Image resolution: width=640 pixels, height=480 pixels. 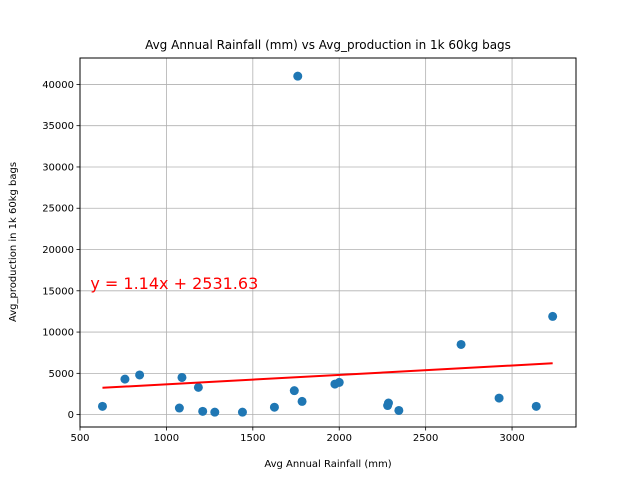 What do you see at coordinates (58, 209) in the screenshot?
I see `y-tick-label: 25000` at bounding box center [58, 209].